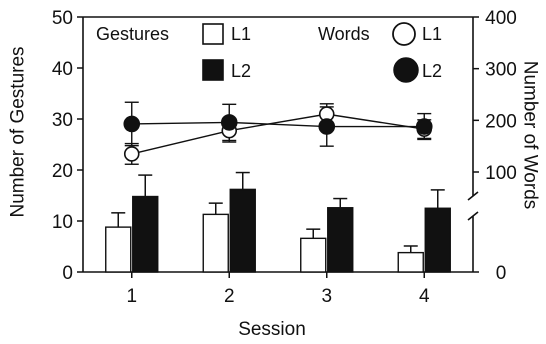  Describe the element at coordinates (213, 34) in the screenshot. I see `legend-gestures-l1-swatch` at that location.